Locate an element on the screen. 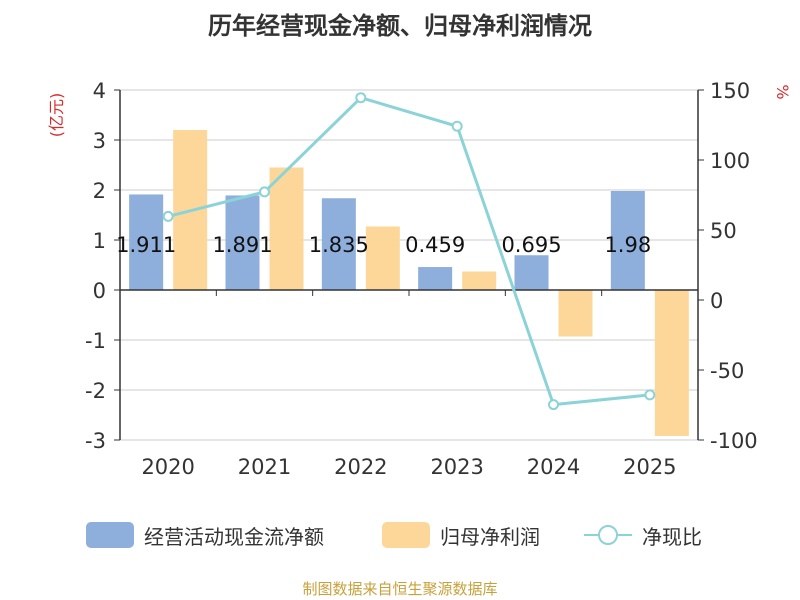 The width and height of the screenshot is (800, 600). legend-label-ratio: 净现比 is located at coordinates (672, 536).